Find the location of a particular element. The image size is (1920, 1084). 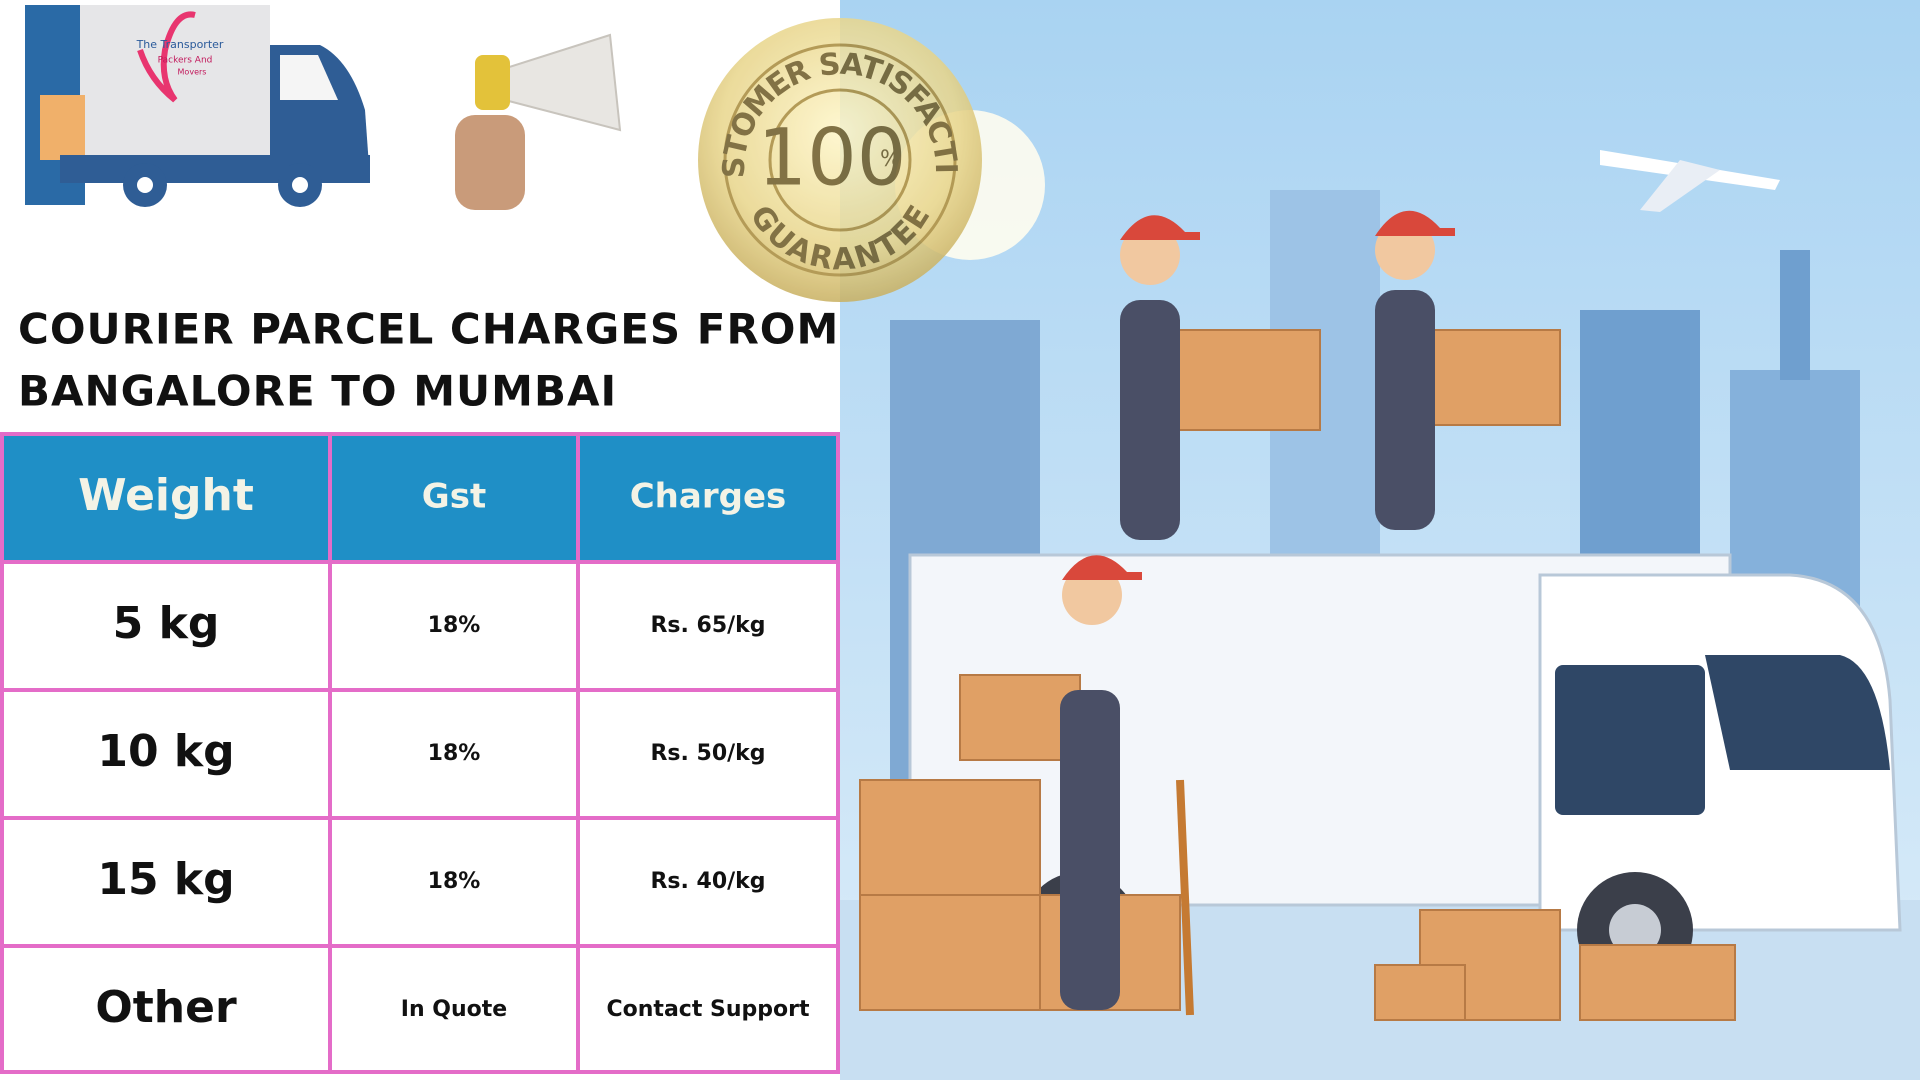

column-header: Gst is located at coordinates (454, 497).